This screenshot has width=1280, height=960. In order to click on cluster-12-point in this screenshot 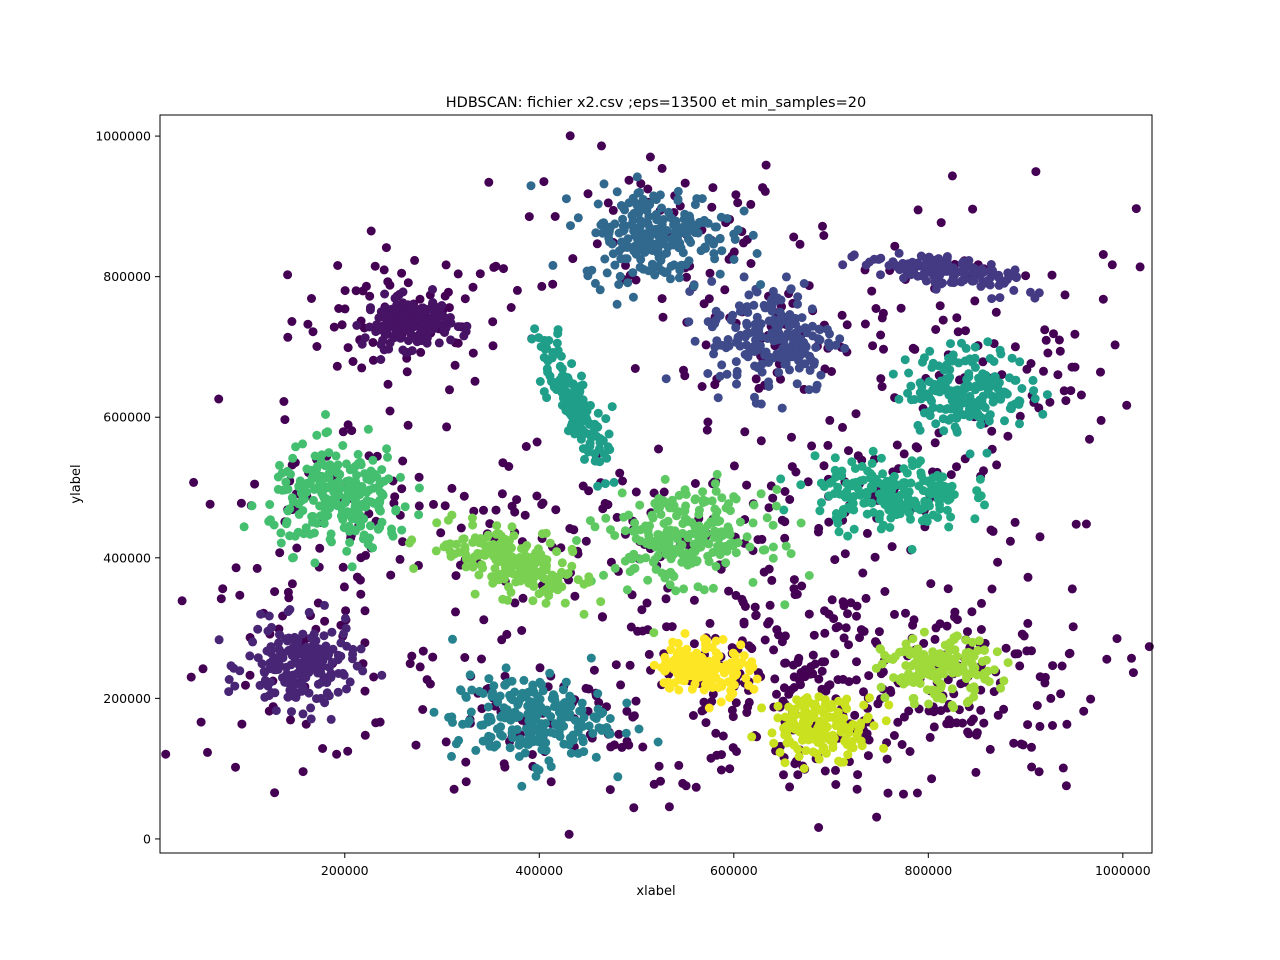, I will do `click(986, 660)`.